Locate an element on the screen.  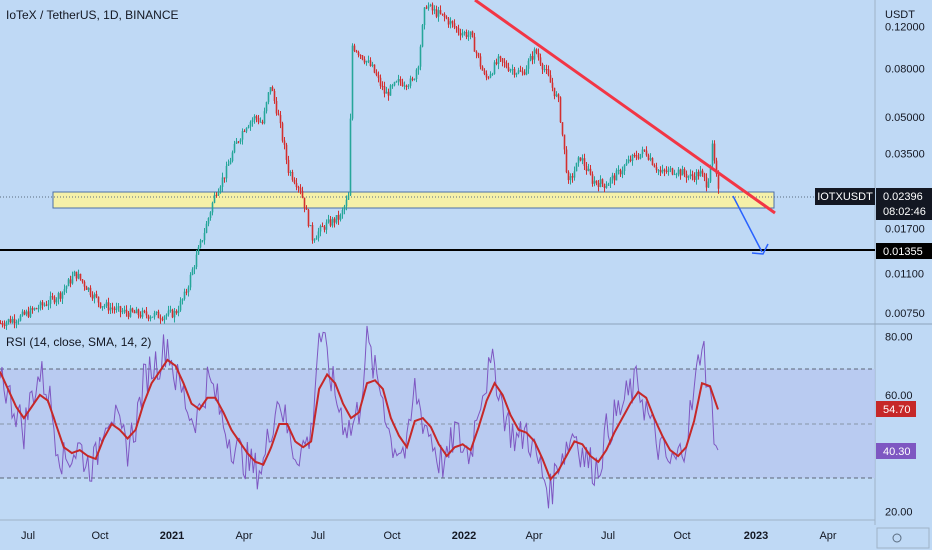
price-tag: 0.02396 is located at coordinates (903, 197).